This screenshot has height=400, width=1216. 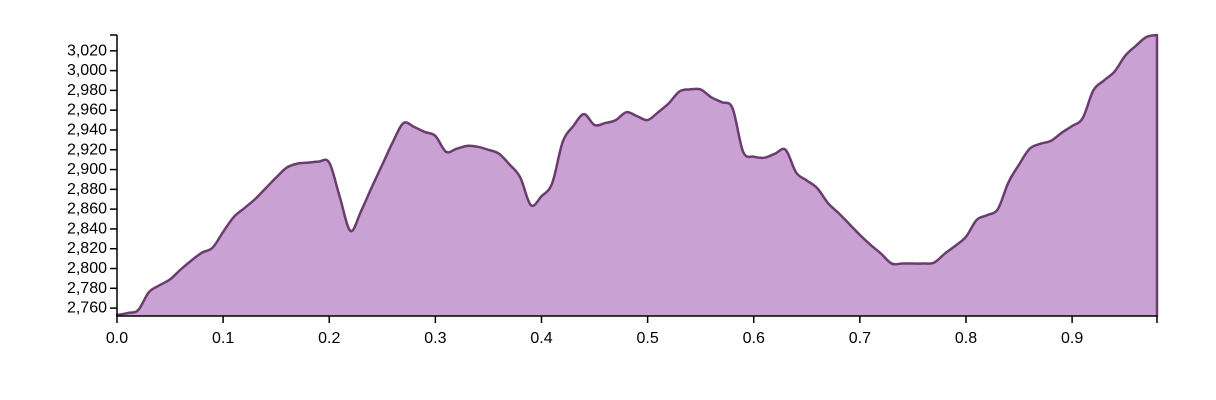 I want to click on x-tick-label: 0.4, so click(x=541, y=338).